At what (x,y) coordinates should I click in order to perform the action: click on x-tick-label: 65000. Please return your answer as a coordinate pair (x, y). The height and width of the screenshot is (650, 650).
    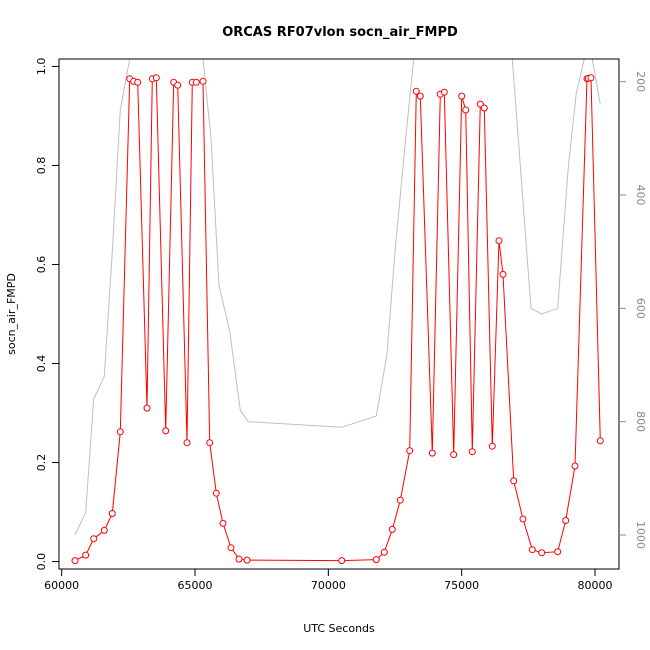
    Looking at the image, I should click on (195, 585).